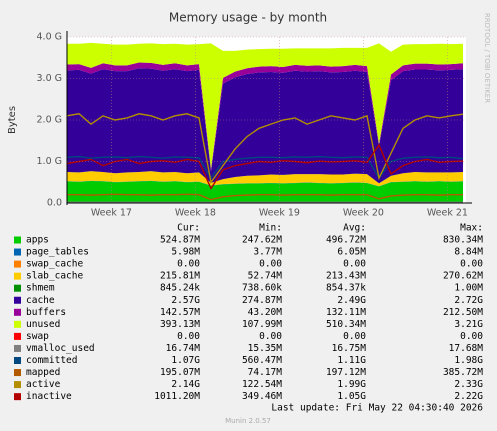 The height and width of the screenshot is (431, 497). What do you see at coordinates (447, 213) in the screenshot?
I see `x-tick-label: Week 21` at bounding box center [447, 213].